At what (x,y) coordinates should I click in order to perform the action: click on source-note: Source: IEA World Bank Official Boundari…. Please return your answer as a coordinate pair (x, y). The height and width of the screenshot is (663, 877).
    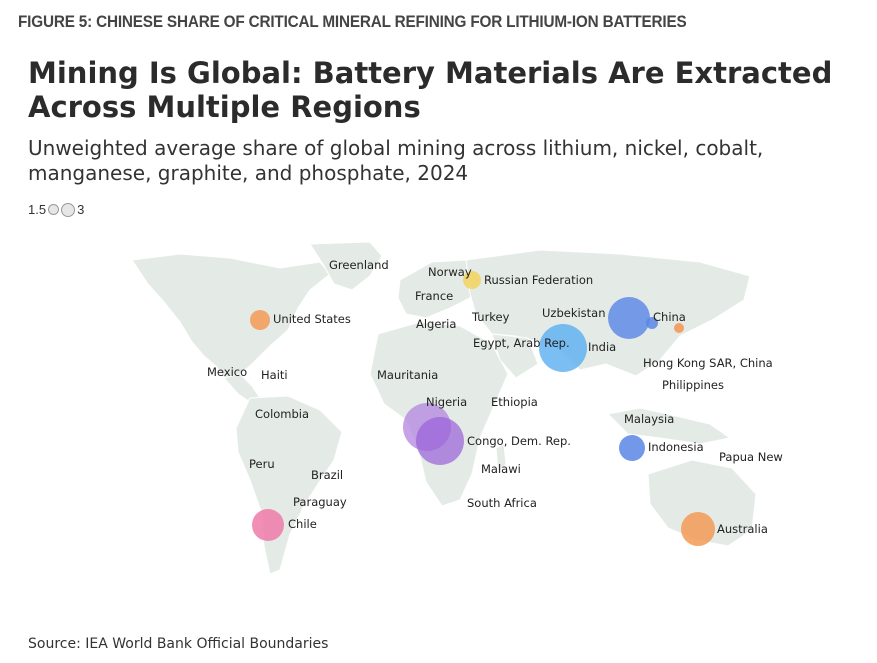
    Looking at the image, I should click on (178, 644).